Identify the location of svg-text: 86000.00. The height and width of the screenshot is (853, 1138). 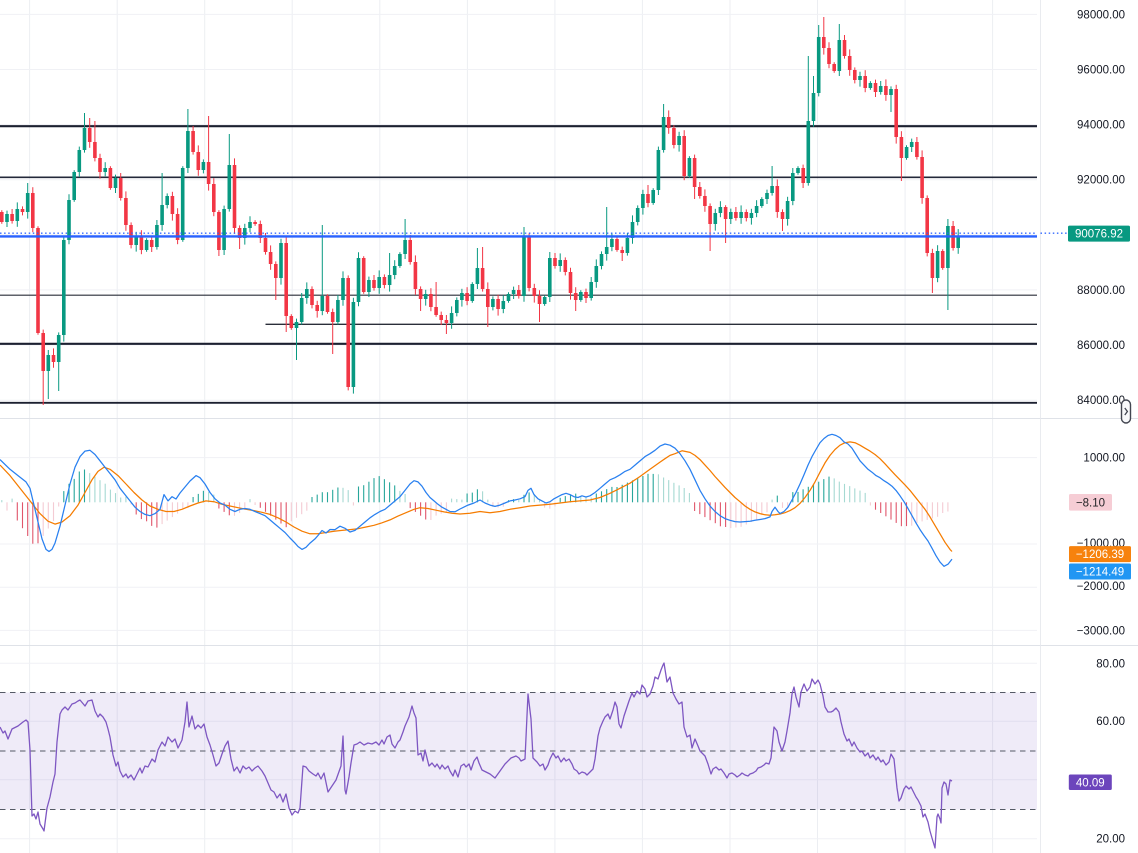
(1101, 346).